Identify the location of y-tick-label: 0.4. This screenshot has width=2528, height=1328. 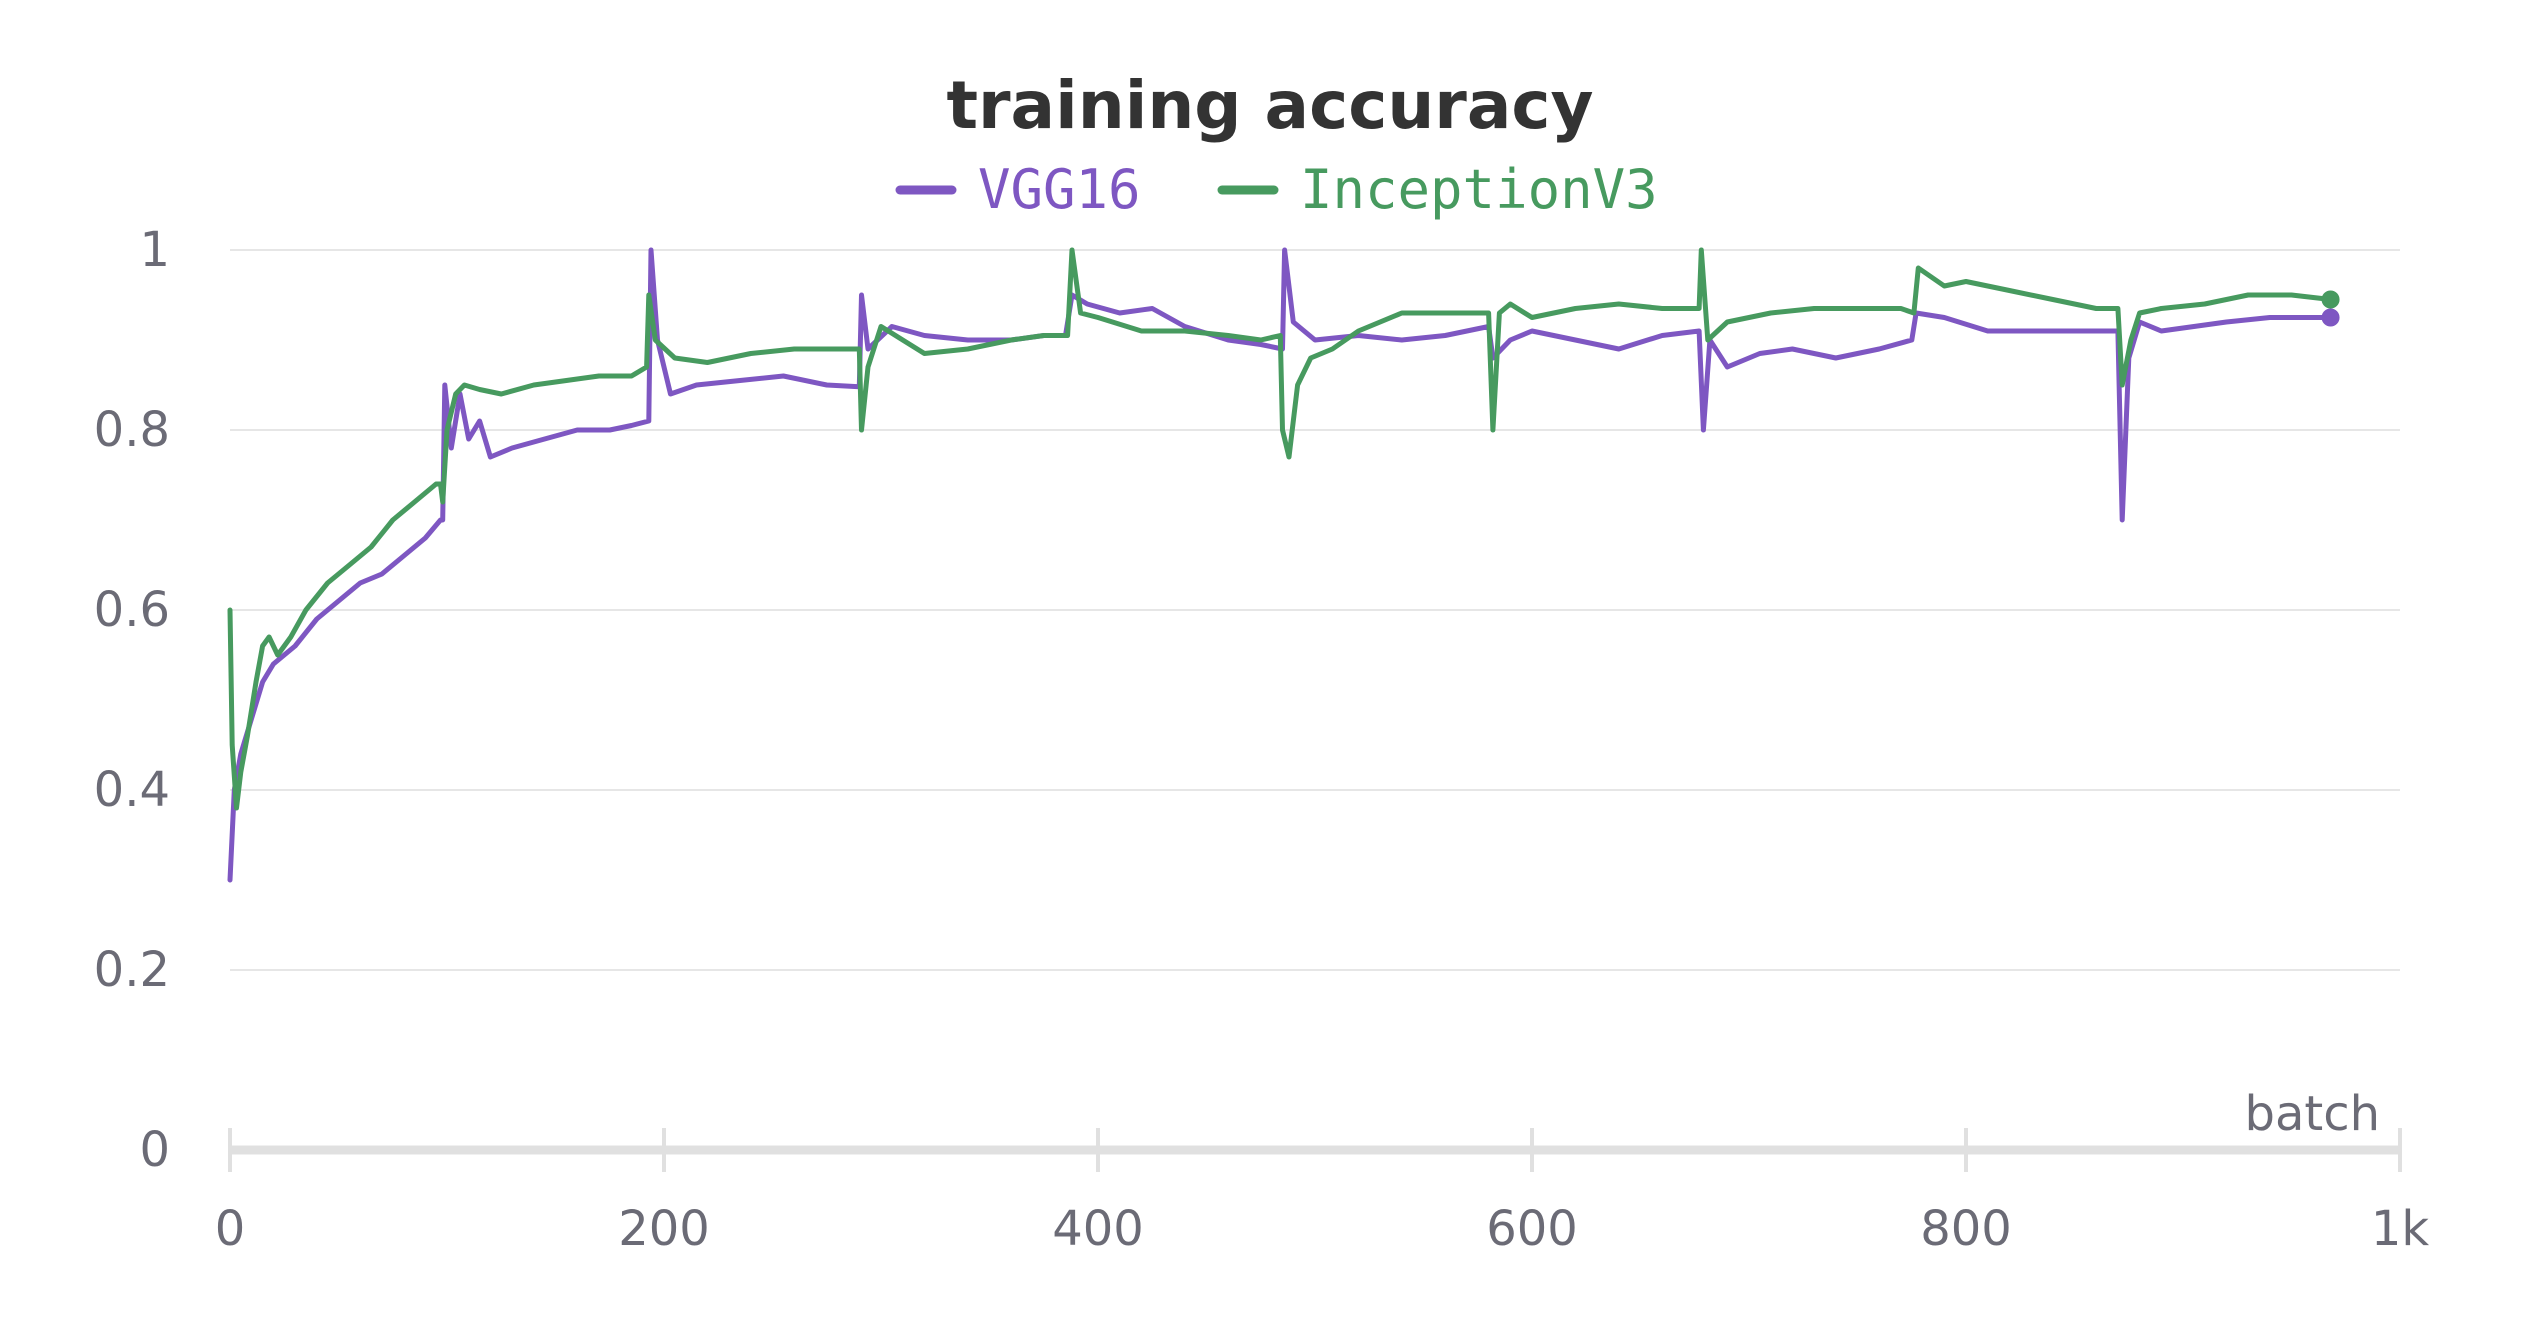
(132, 790).